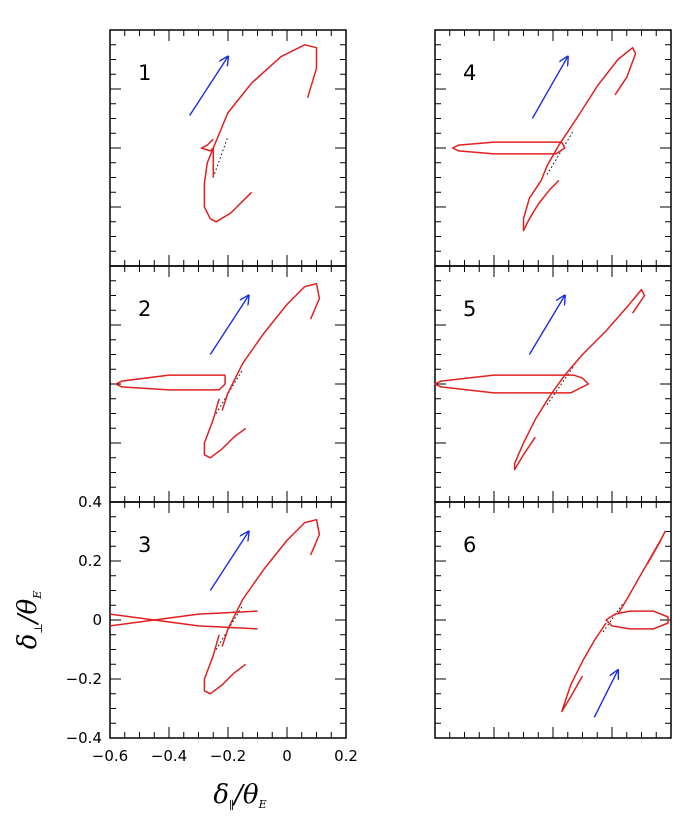 This screenshot has height=817, width=688. What do you see at coordinates (469, 309) in the screenshot?
I see `panel-label: 5` at bounding box center [469, 309].